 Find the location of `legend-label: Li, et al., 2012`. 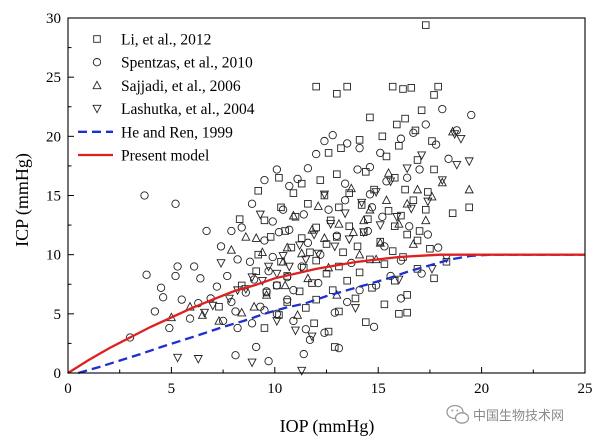

legend-label: Li, et al., 2012 is located at coordinates (166, 40).